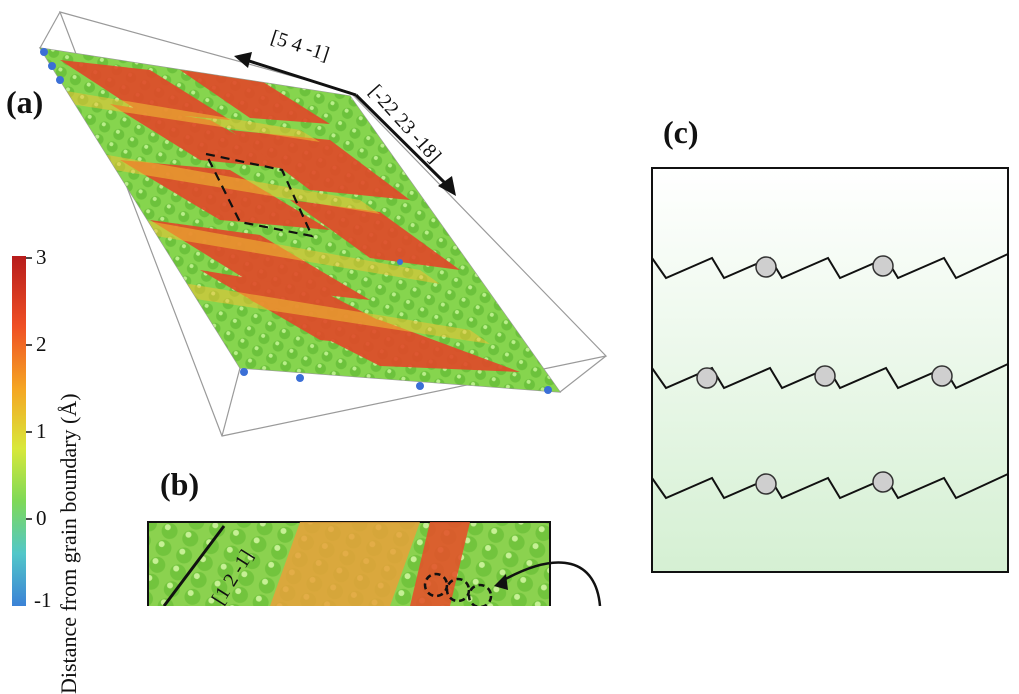  What do you see at coordinates (681, 132) in the screenshot?
I see `panel-c-label: (c)` at bounding box center [681, 132].